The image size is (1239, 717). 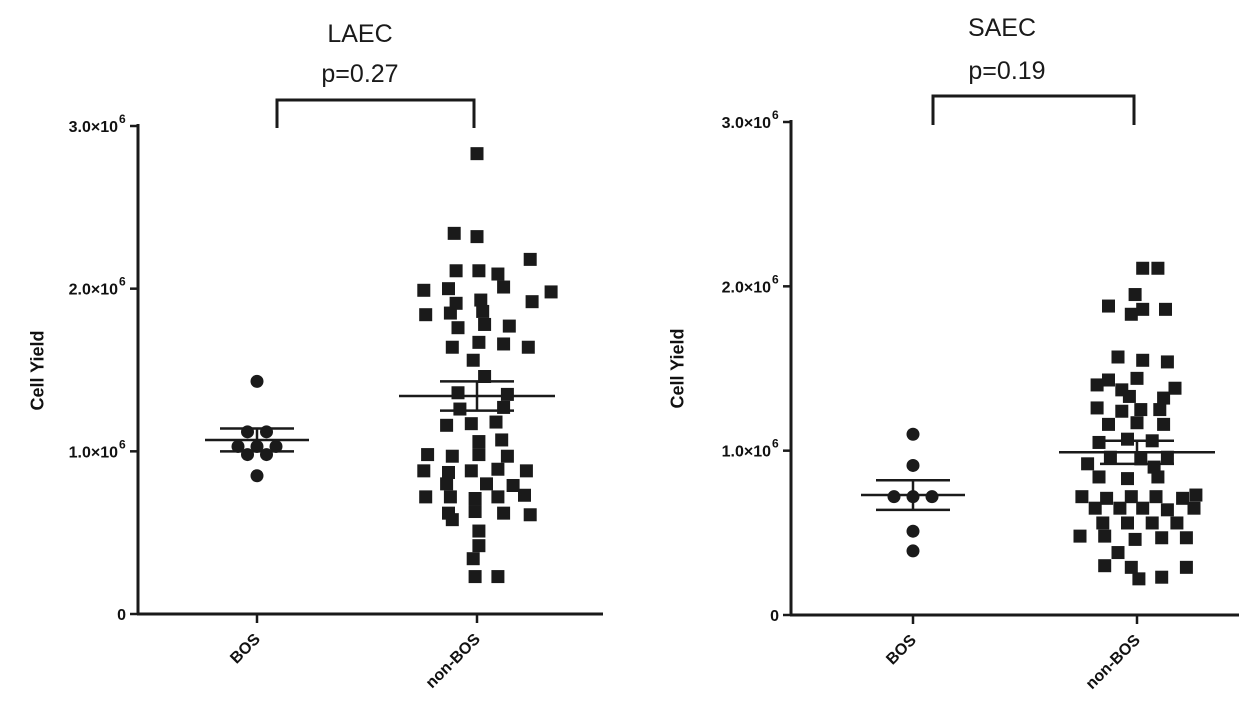 What do you see at coordinates (746, 287) in the screenshot?
I see `y-tick-label-saec: 2.0×10` at bounding box center [746, 287].